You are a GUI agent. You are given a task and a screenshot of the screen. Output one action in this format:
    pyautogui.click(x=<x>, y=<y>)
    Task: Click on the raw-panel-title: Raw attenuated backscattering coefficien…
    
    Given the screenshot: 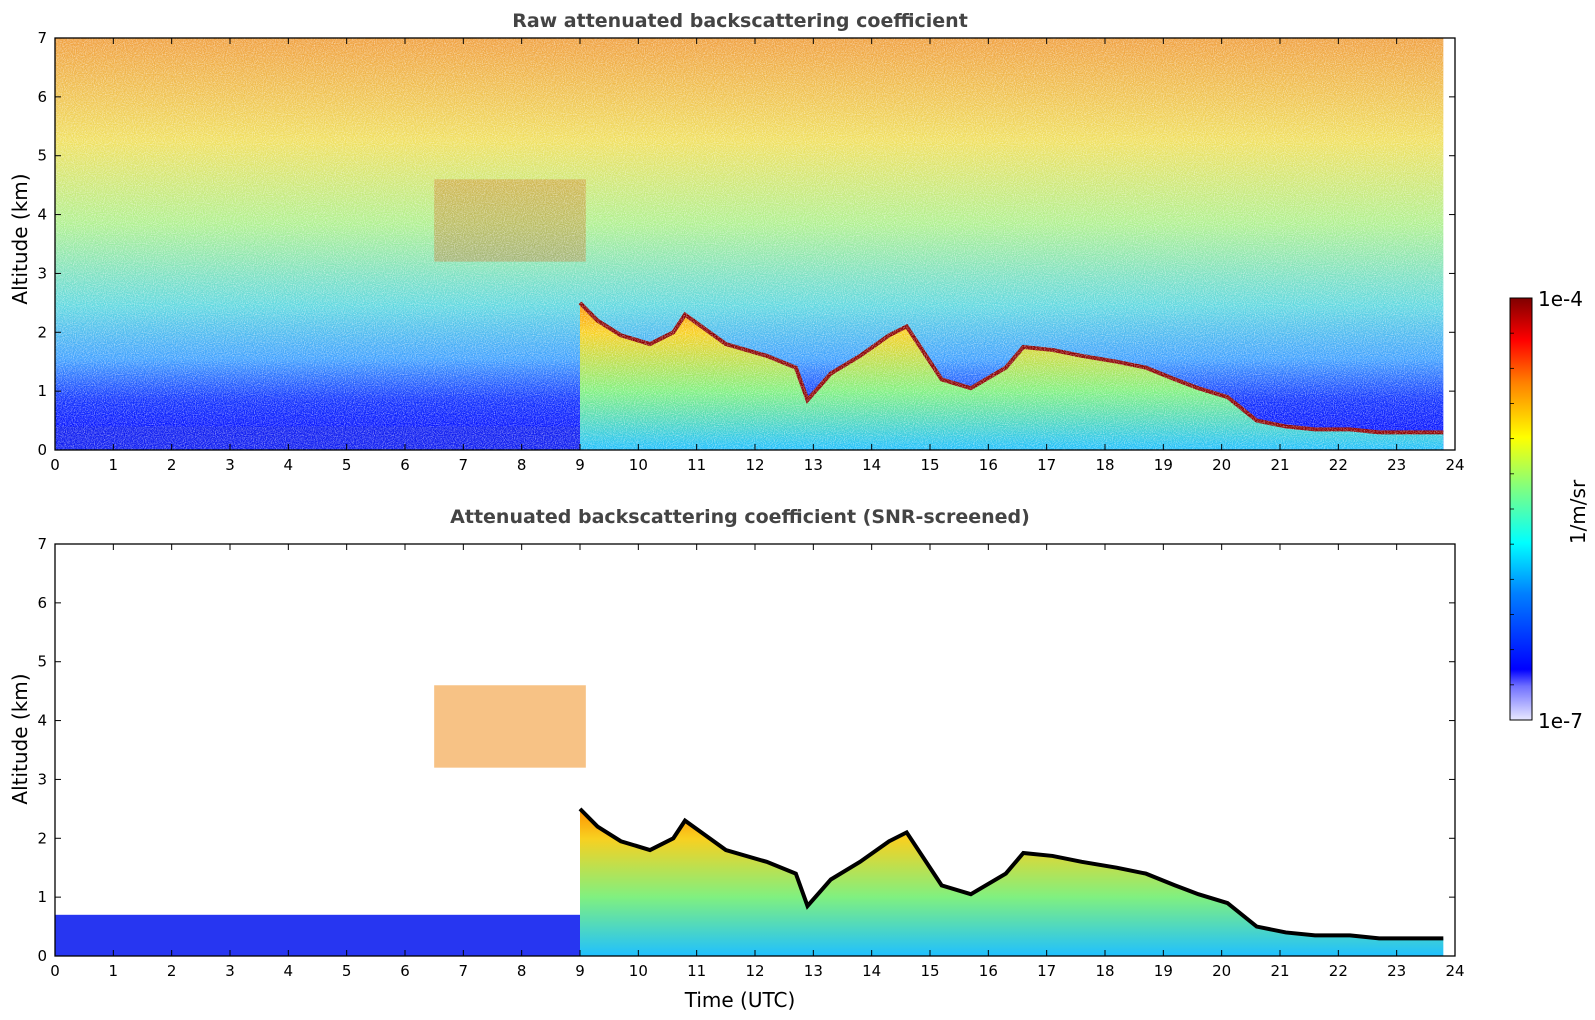 What is the action you would take?
    pyautogui.click(x=740, y=21)
    